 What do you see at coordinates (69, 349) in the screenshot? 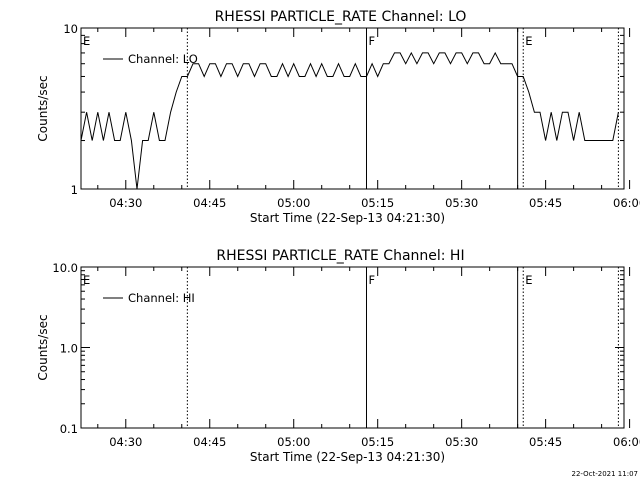
I see `y-tick-label: 1.0` at bounding box center [69, 349].